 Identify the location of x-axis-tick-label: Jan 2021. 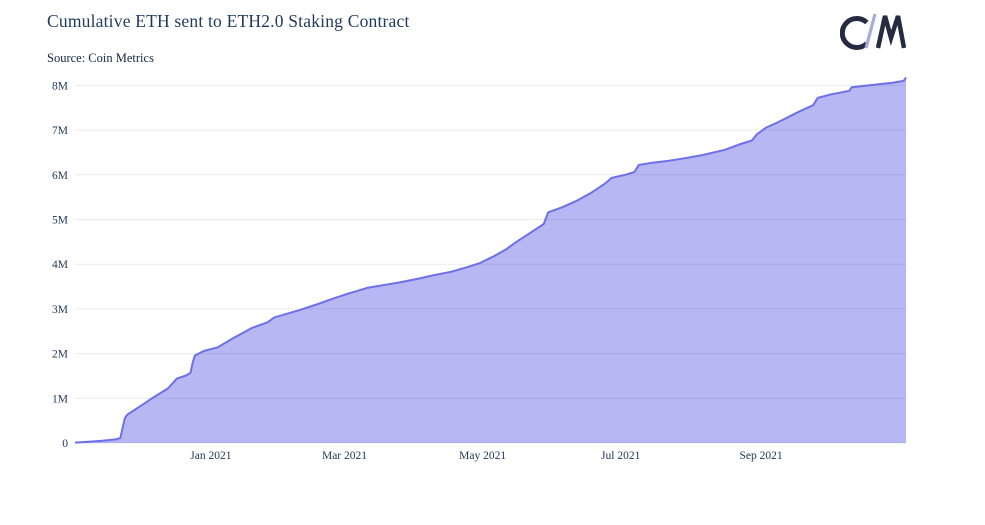
(210, 456).